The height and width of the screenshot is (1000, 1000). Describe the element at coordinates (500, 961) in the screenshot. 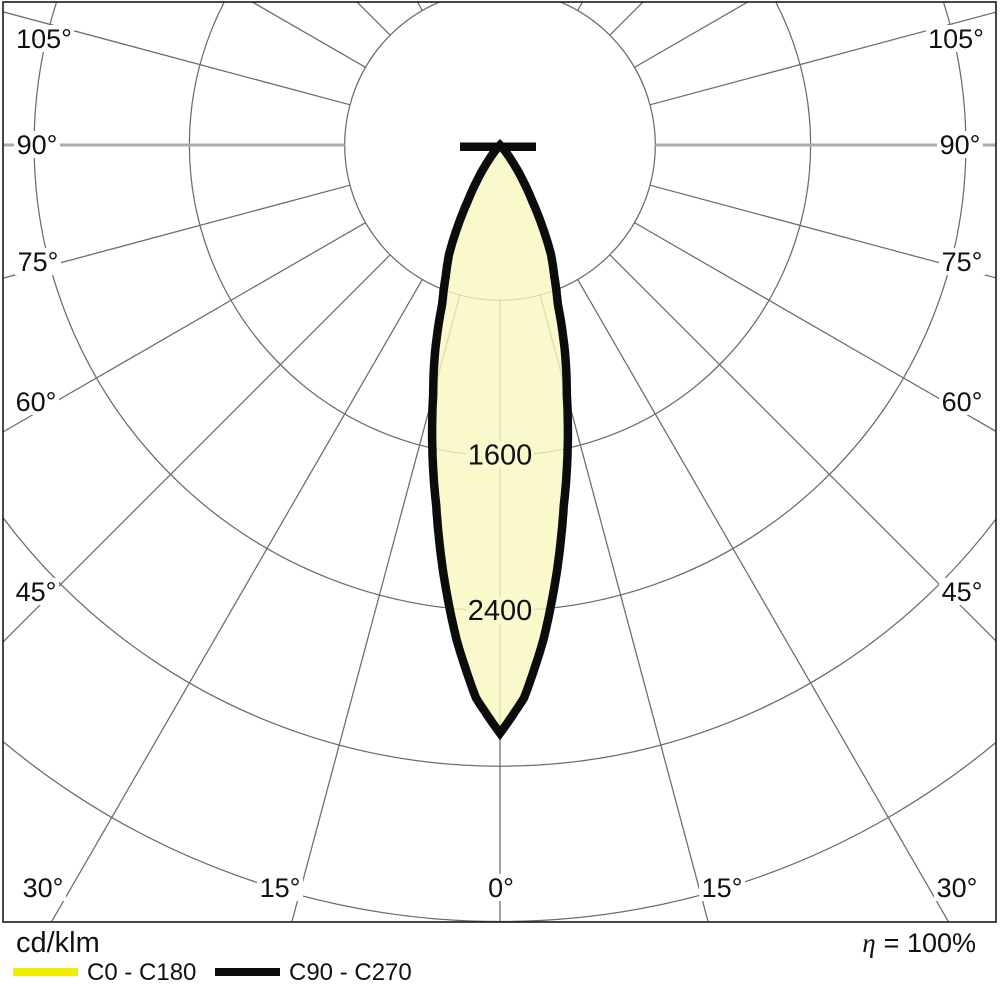

I see `legend: cd/klm C0 - C180 C90 - C270 η = 100%` at that location.